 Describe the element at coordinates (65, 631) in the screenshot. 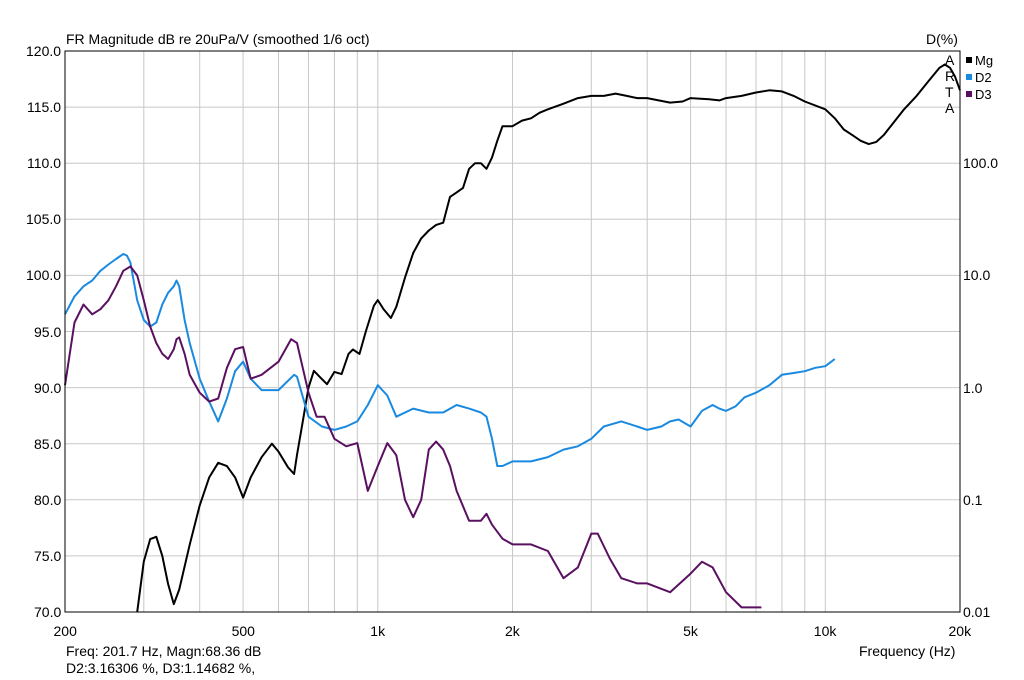

I see `x-tick-label: 200` at that location.